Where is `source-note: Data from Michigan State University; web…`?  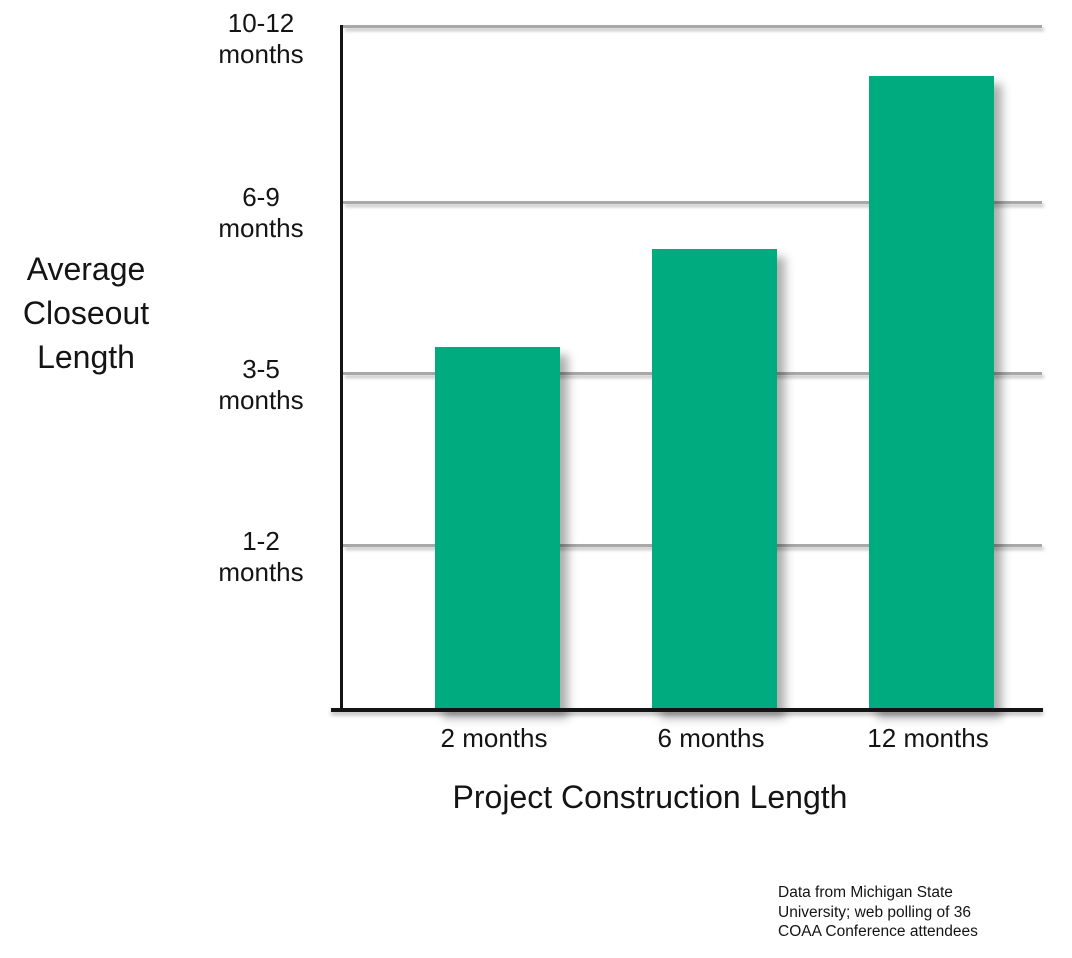
source-note: Data from Michigan State University; web… is located at coordinates (878, 912).